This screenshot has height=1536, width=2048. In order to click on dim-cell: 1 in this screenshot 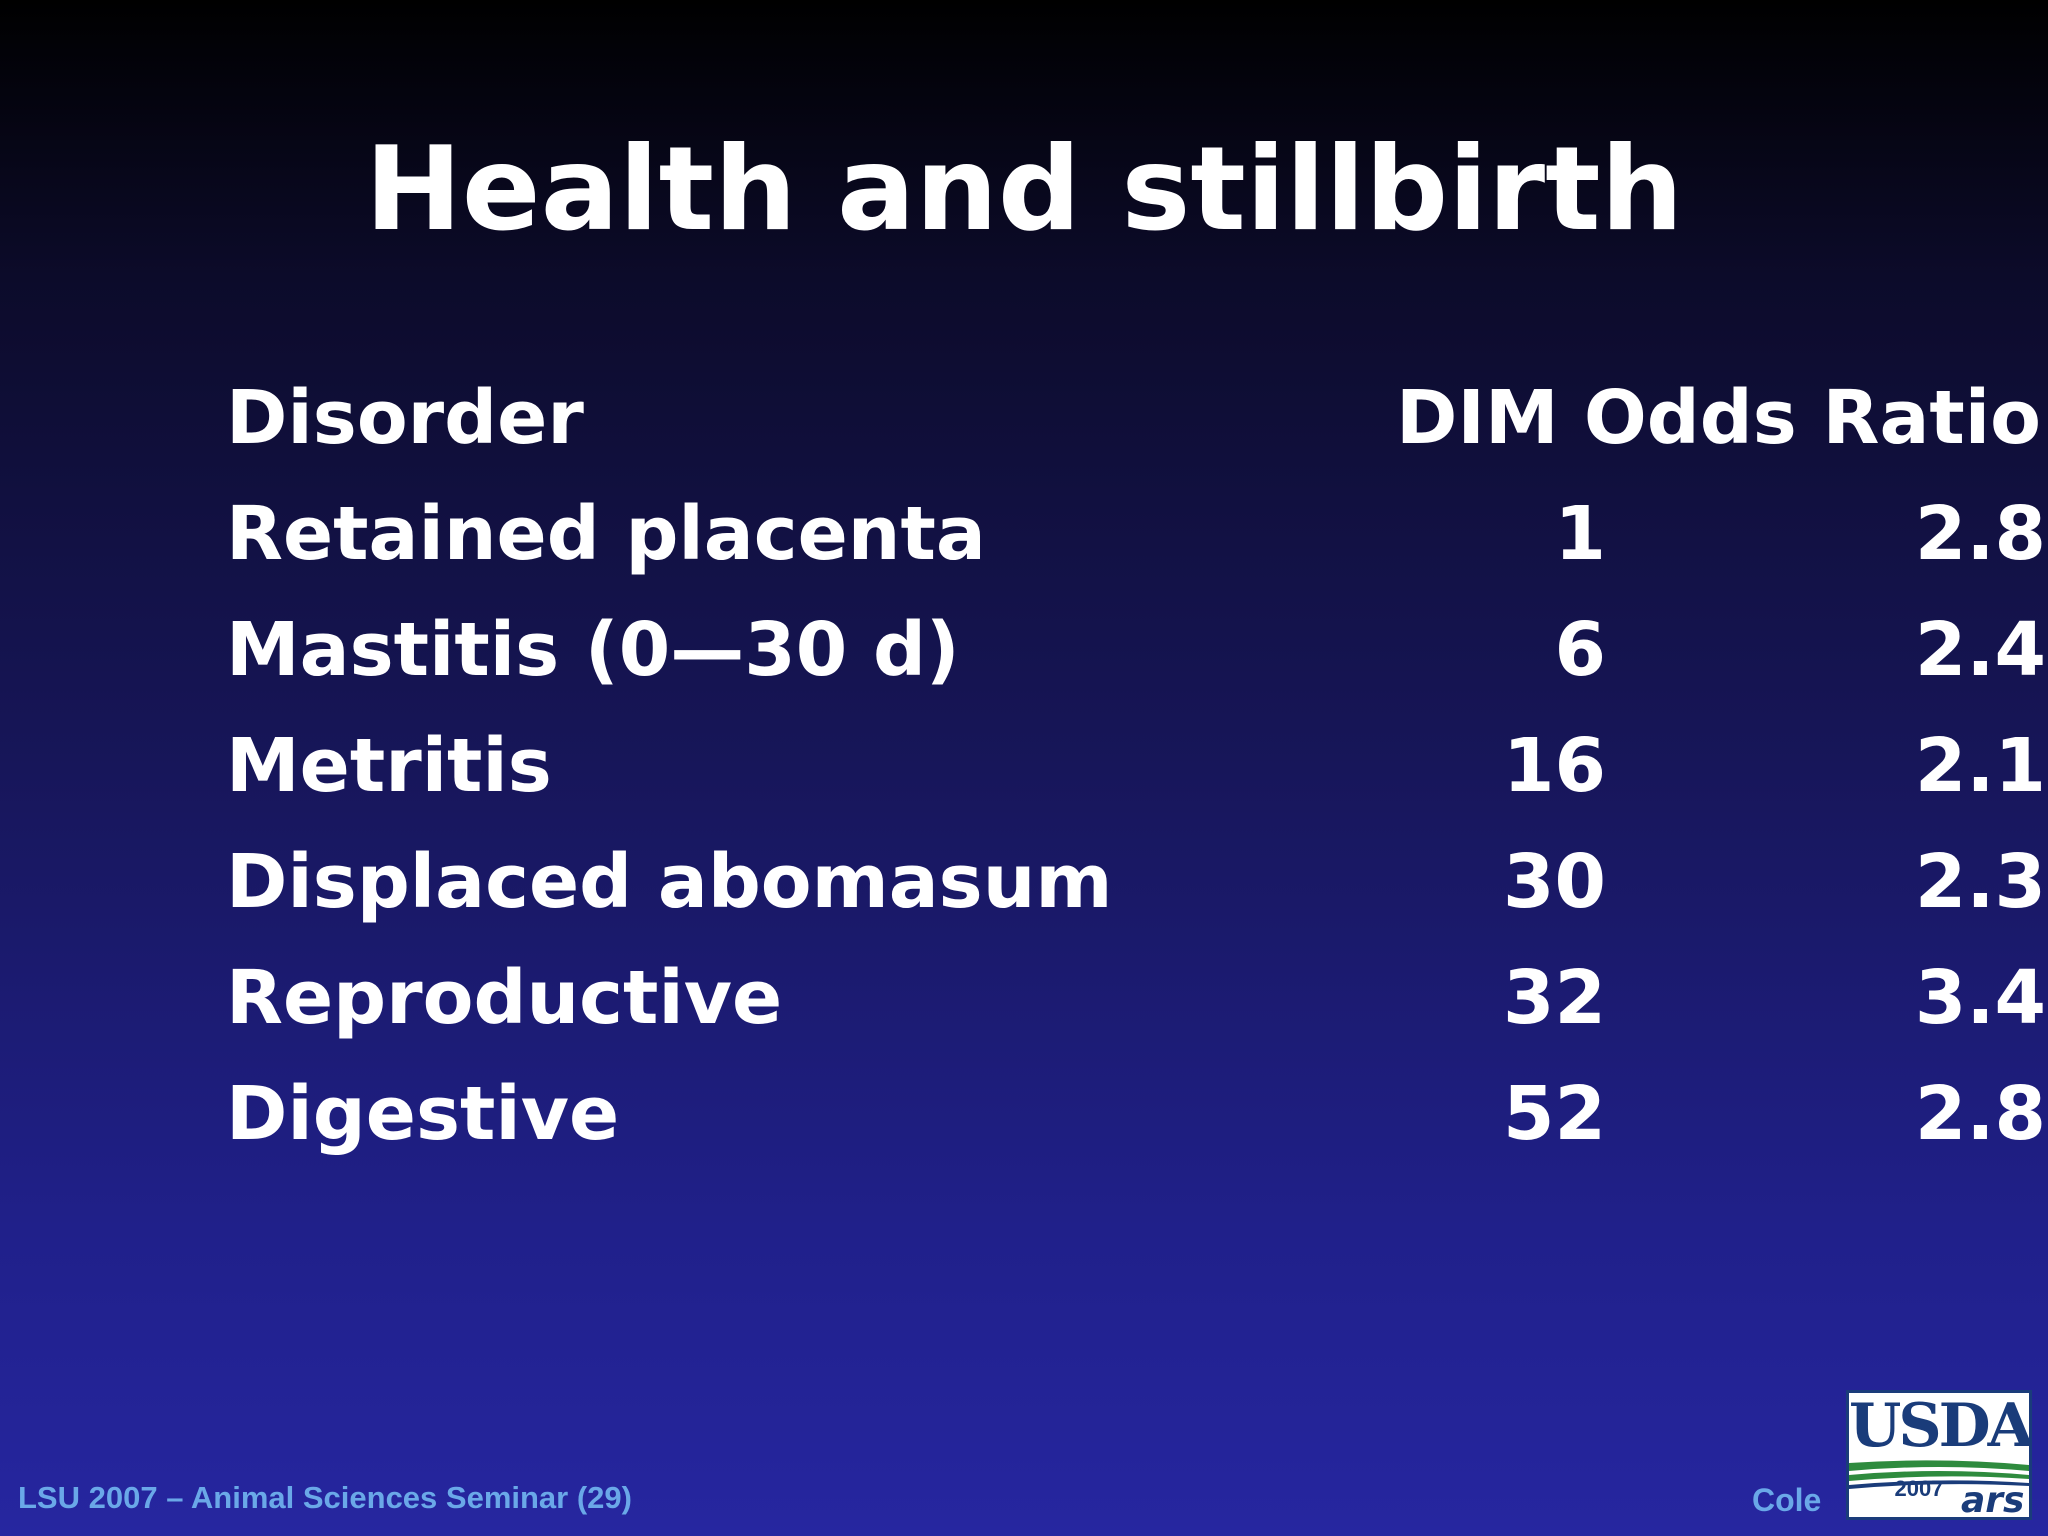, I will do `click(1580, 534)`.